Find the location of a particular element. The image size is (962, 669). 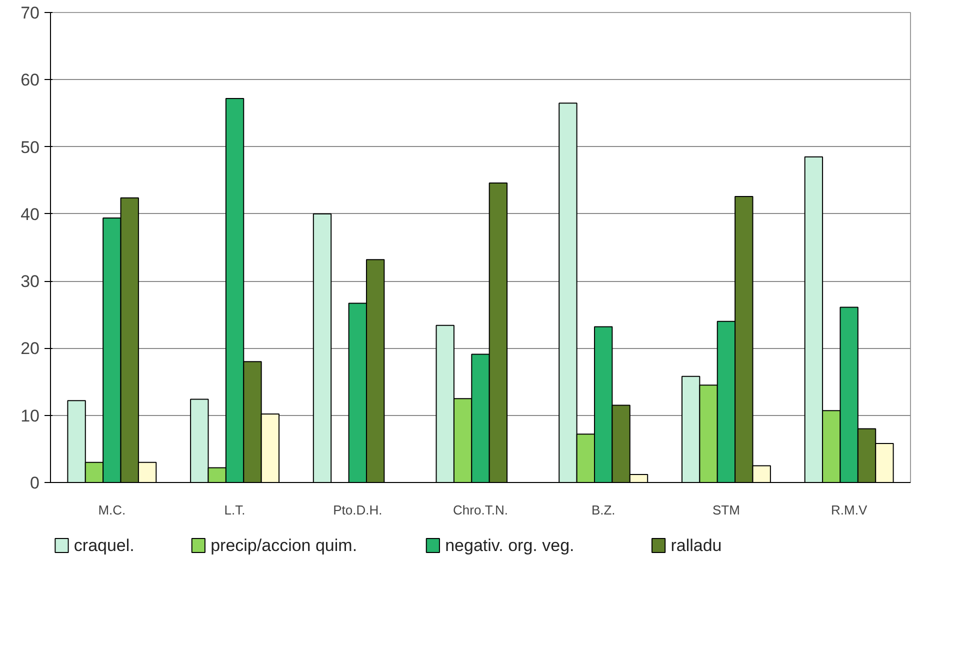

x-tick-label: L.T. is located at coordinates (235, 510).